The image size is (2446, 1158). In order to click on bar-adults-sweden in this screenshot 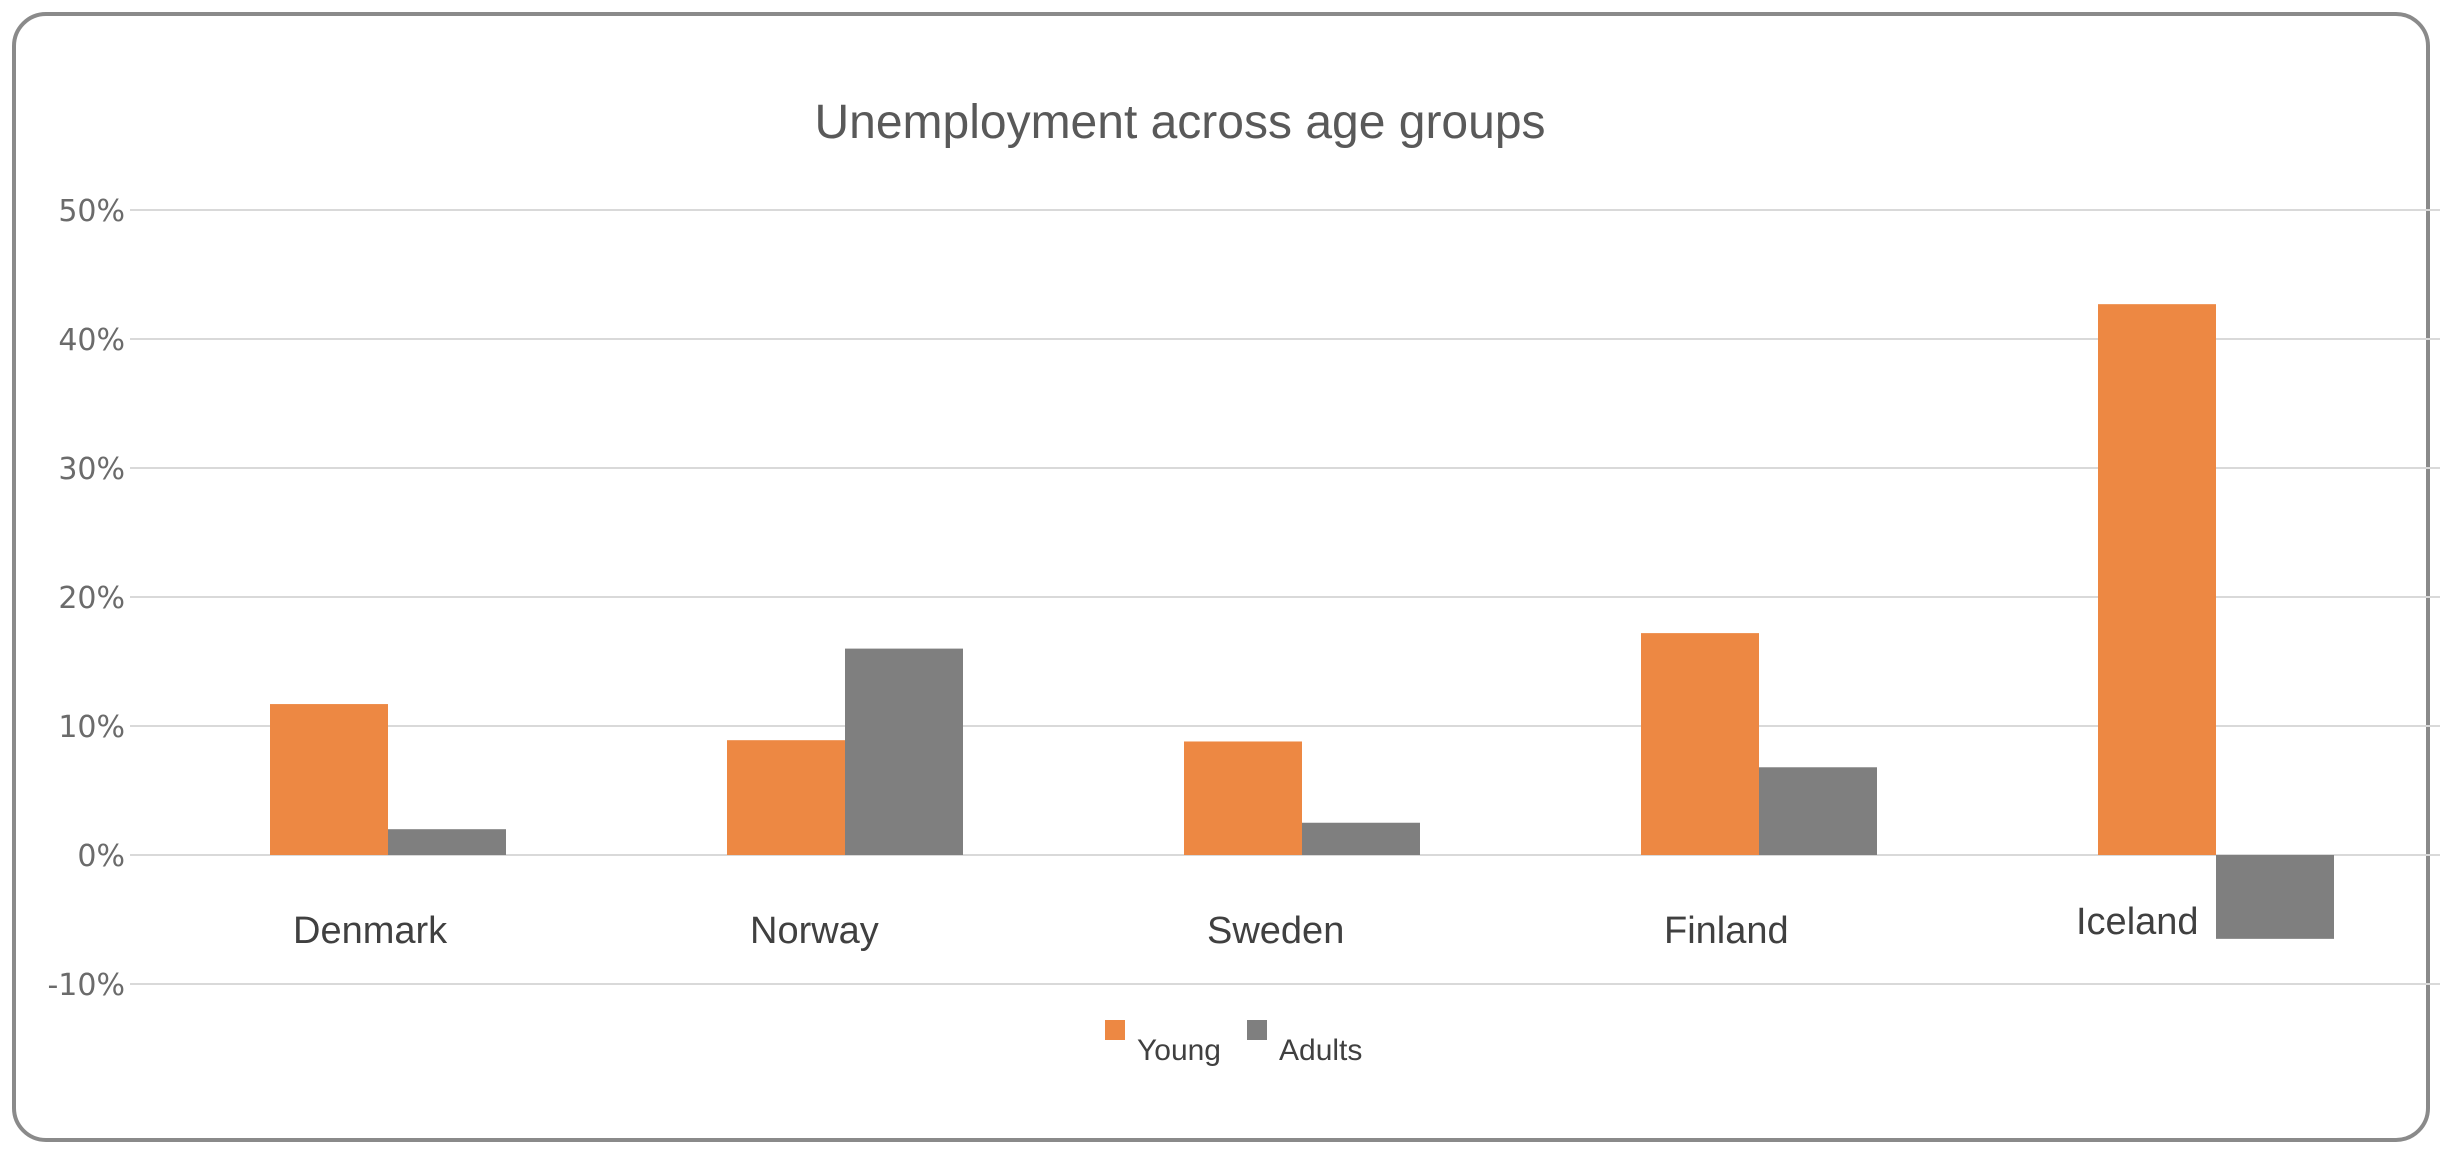, I will do `click(1361, 838)`.